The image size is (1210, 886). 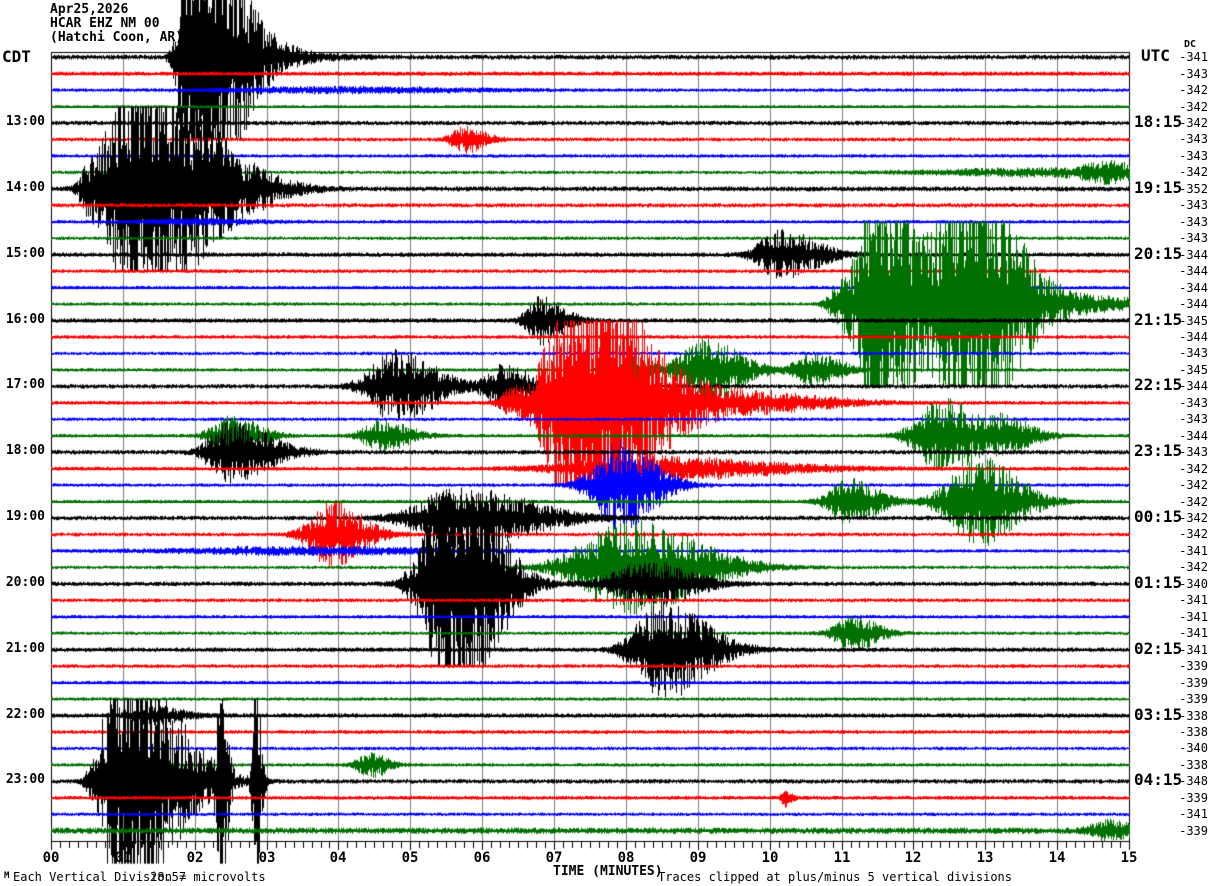 I want to click on vertical-scale-label: Each Vertical Division =, so click(x=100, y=877).